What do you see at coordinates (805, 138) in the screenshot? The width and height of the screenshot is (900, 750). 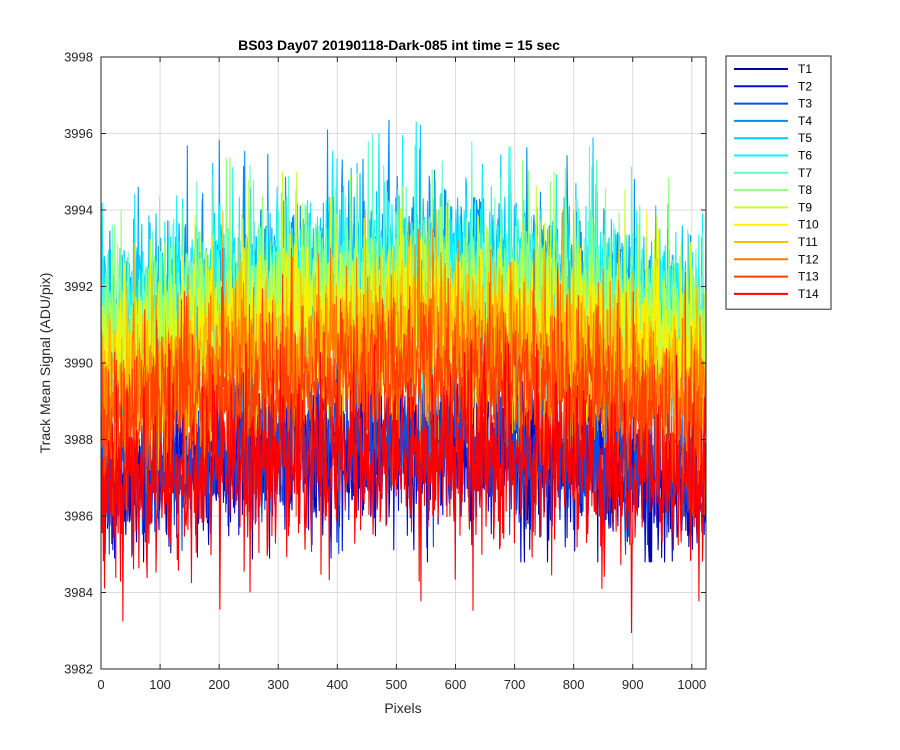 I see `legend-label: T5` at bounding box center [805, 138].